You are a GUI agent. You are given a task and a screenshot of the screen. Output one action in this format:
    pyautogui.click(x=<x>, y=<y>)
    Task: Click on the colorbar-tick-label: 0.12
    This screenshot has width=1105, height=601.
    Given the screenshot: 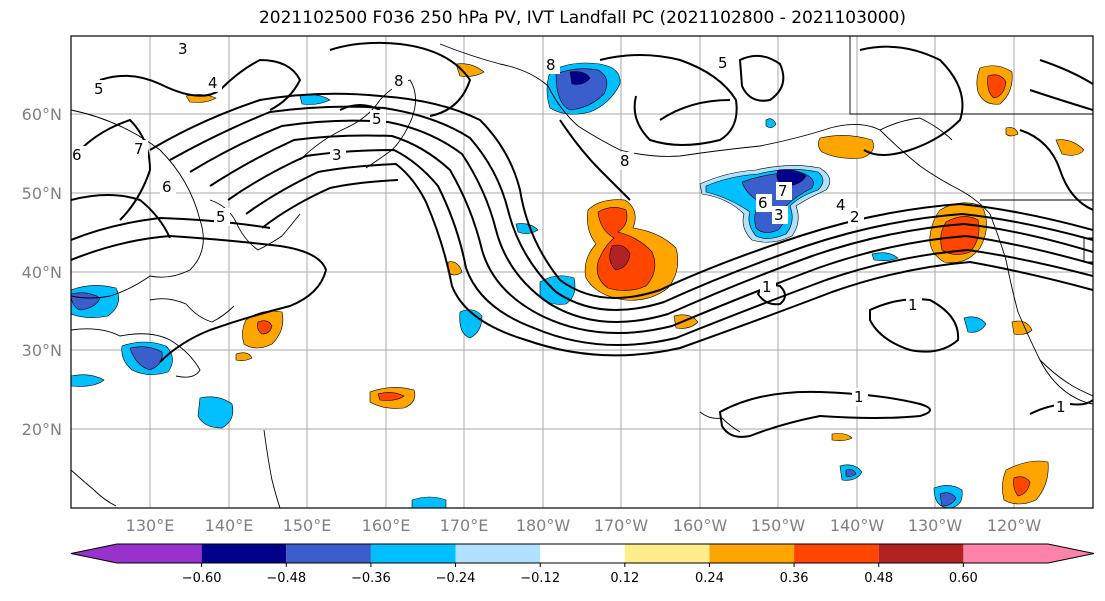 What is the action you would take?
    pyautogui.click(x=624, y=578)
    